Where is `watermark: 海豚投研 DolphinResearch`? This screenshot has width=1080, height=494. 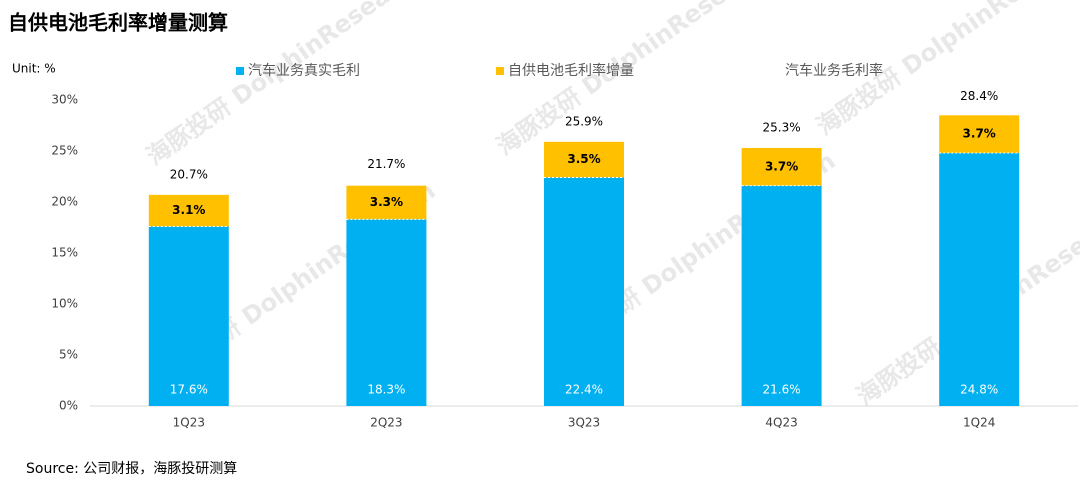 watermark: 海豚投研 DolphinResearch is located at coordinates (635, 80).